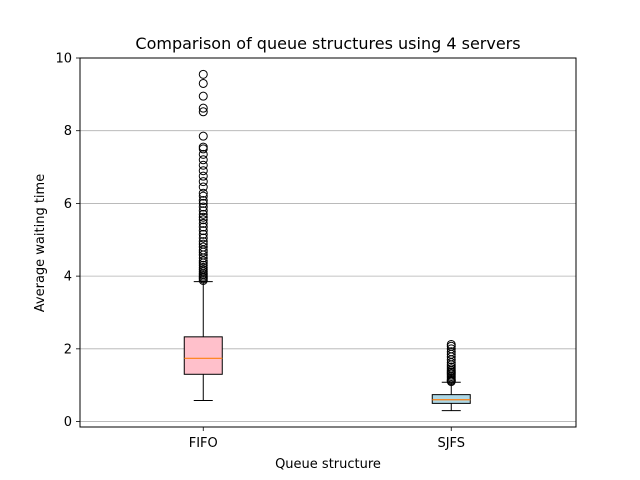 The image size is (640, 480). Describe the element at coordinates (68, 349) in the screenshot. I see `y-tick-label: 2` at that location.